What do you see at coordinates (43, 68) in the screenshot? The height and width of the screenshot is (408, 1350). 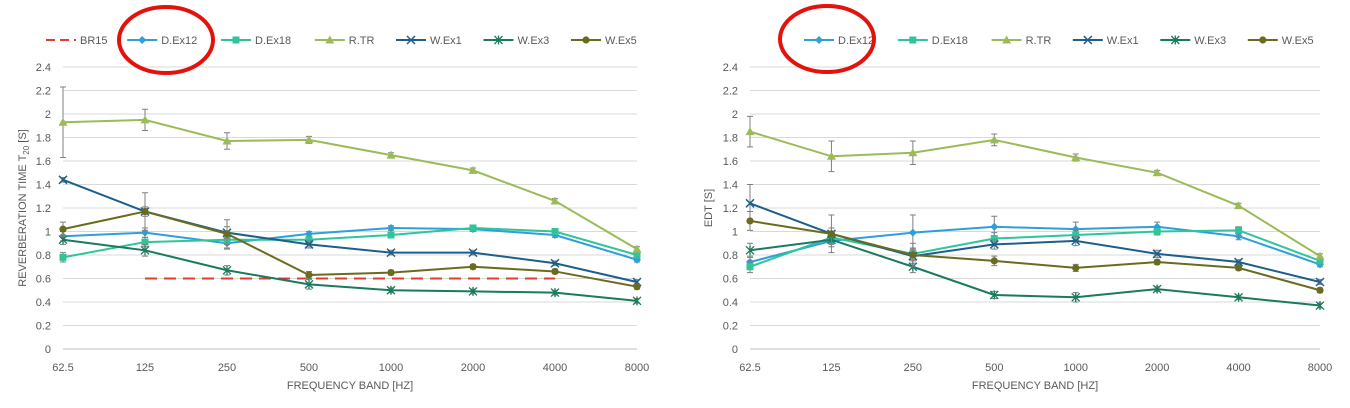 I see `y-tick-label: 2.4` at bounding box center [43, 68].